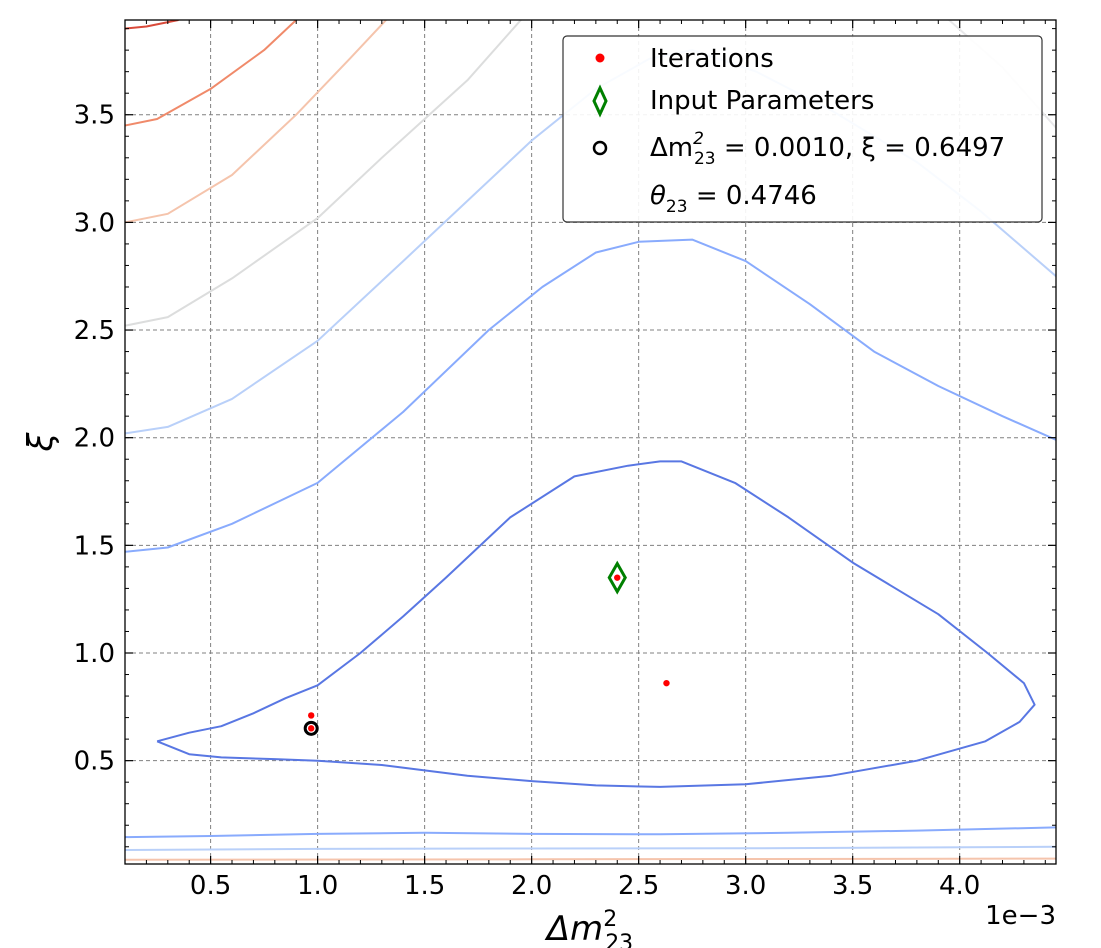 The width and height of the screenshot is (1101, 948). I want to click on x-offset-text: 1e−3, so click(1020, 916).